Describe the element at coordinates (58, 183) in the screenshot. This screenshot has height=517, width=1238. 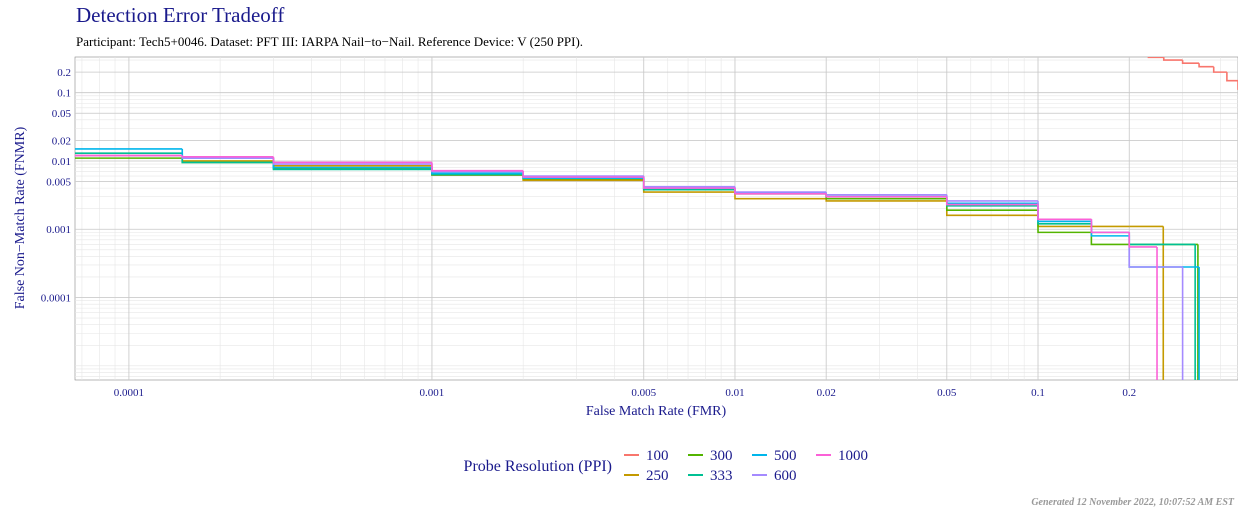
I see `y-tick-label: 0.005` at that location.